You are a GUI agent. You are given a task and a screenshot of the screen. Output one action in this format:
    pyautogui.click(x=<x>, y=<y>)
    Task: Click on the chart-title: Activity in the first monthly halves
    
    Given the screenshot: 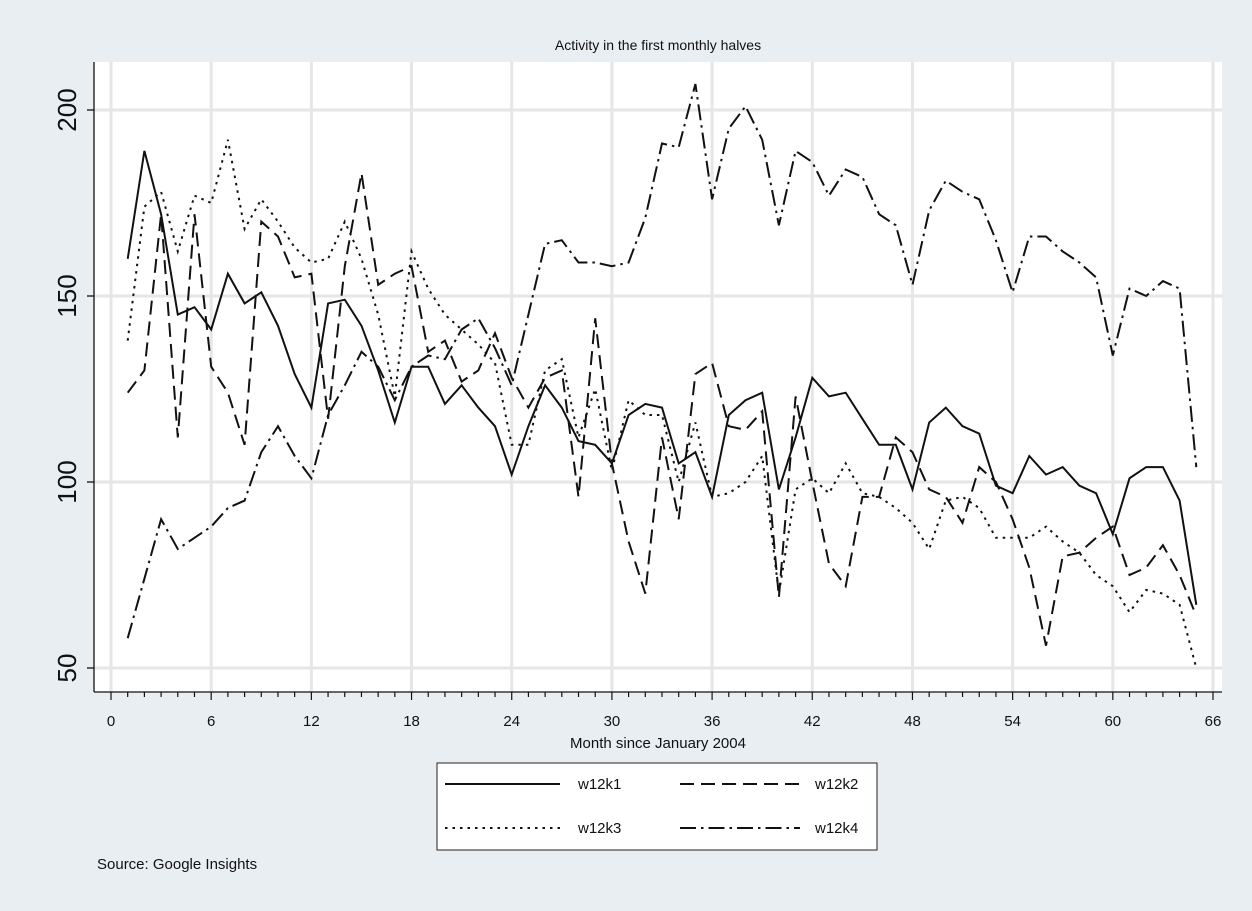 What is the action you would take?
    pyautogui.click(x=658, y=45)
    